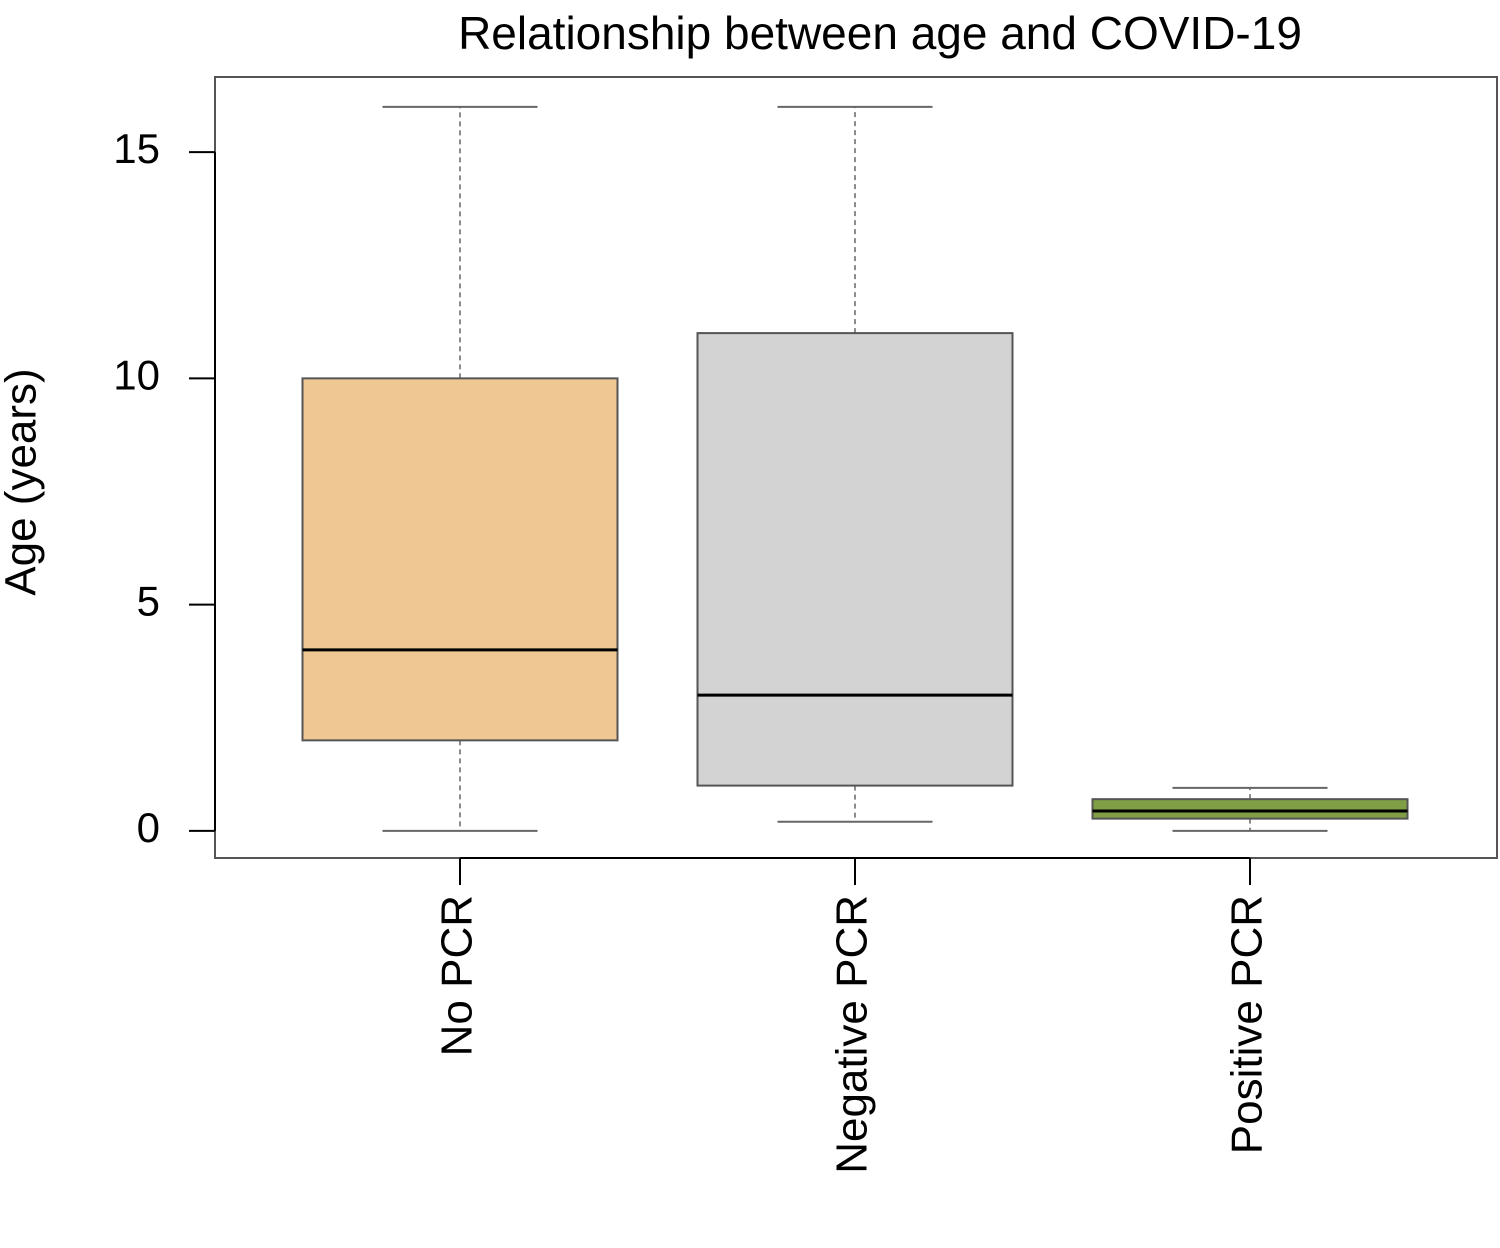  Describe the element at coordinates (136, 148) in the screenshot. I see `y-tick-label: 15` at that location.